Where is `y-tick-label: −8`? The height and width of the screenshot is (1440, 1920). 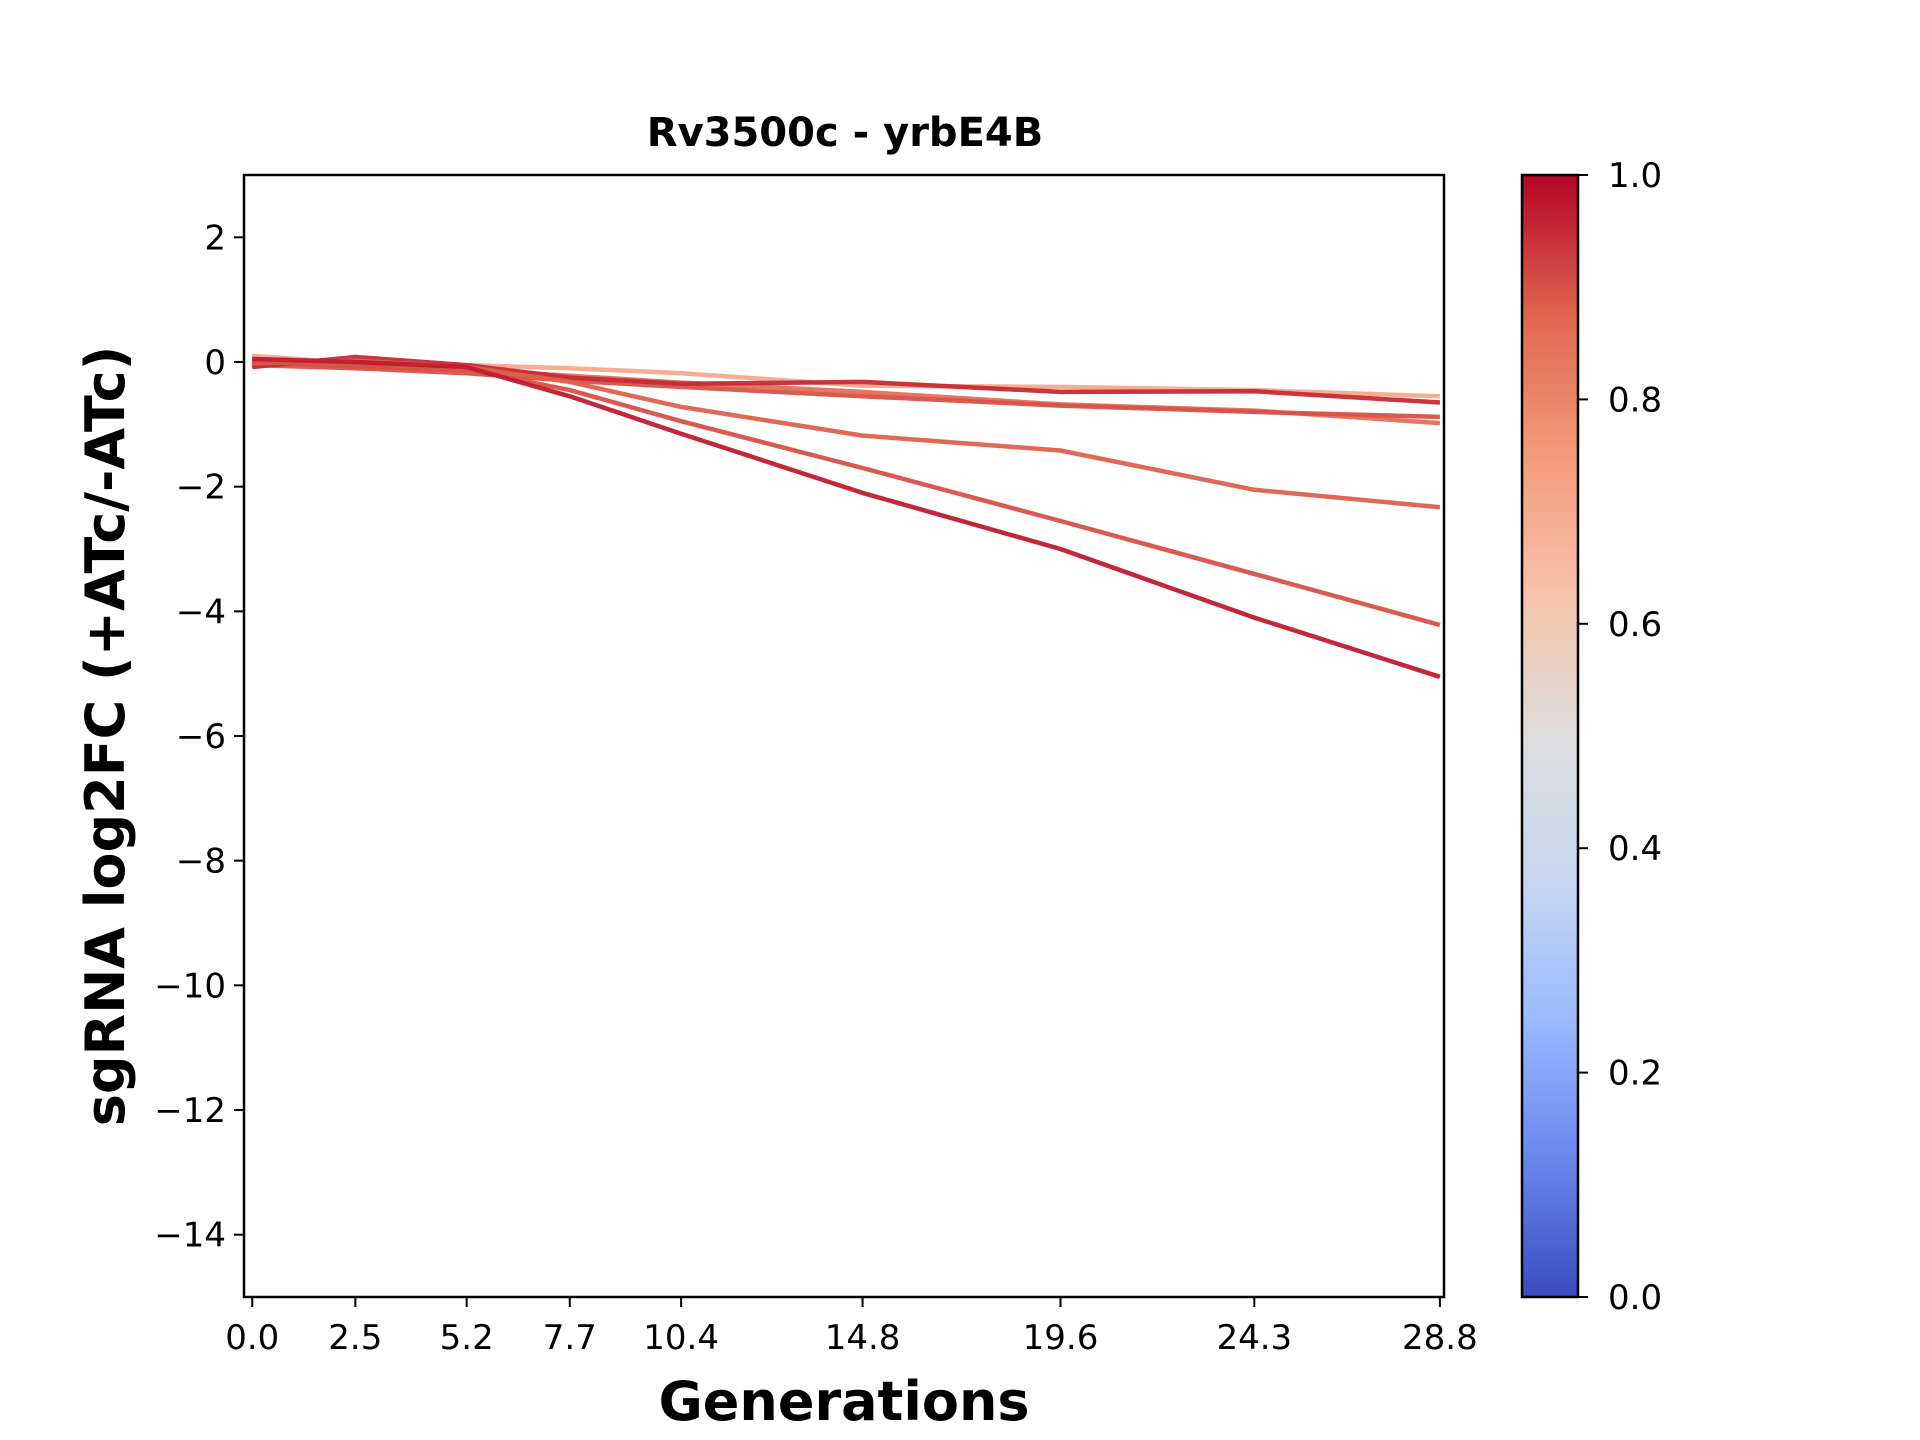
y-tick-label: −8 is located at coordinates (201, 862).